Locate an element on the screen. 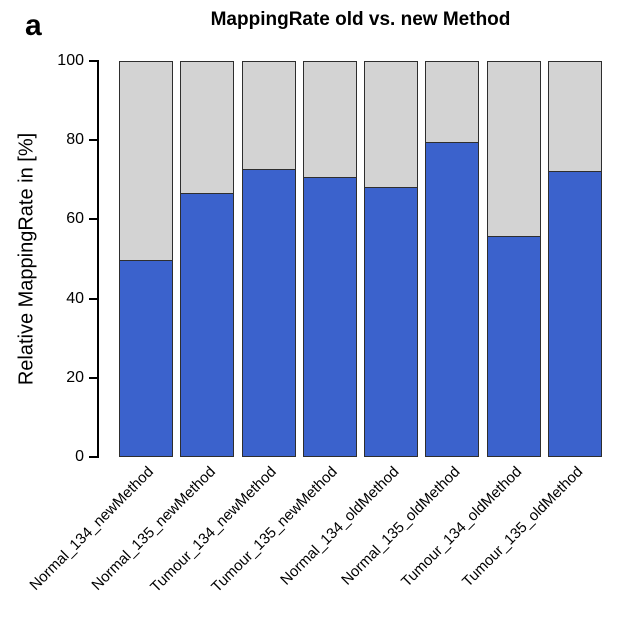 Image resolution: width=629 pixels, height=618 pixels. chart-title: MappingRate old vs. new Method is located at coordinates (360, 19).